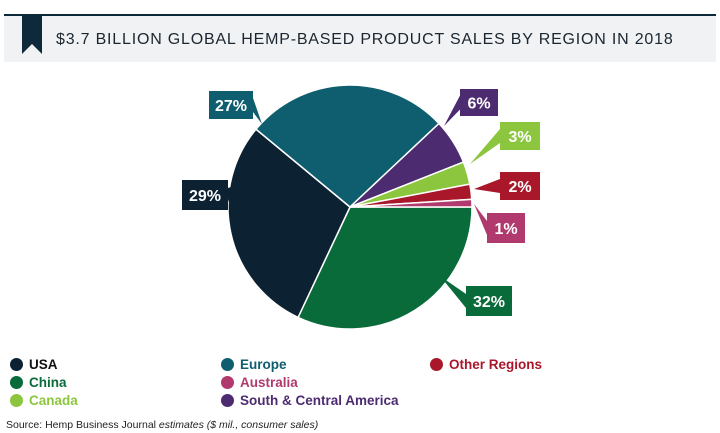  I want to click on data-label: 29%, so click(205, 196).